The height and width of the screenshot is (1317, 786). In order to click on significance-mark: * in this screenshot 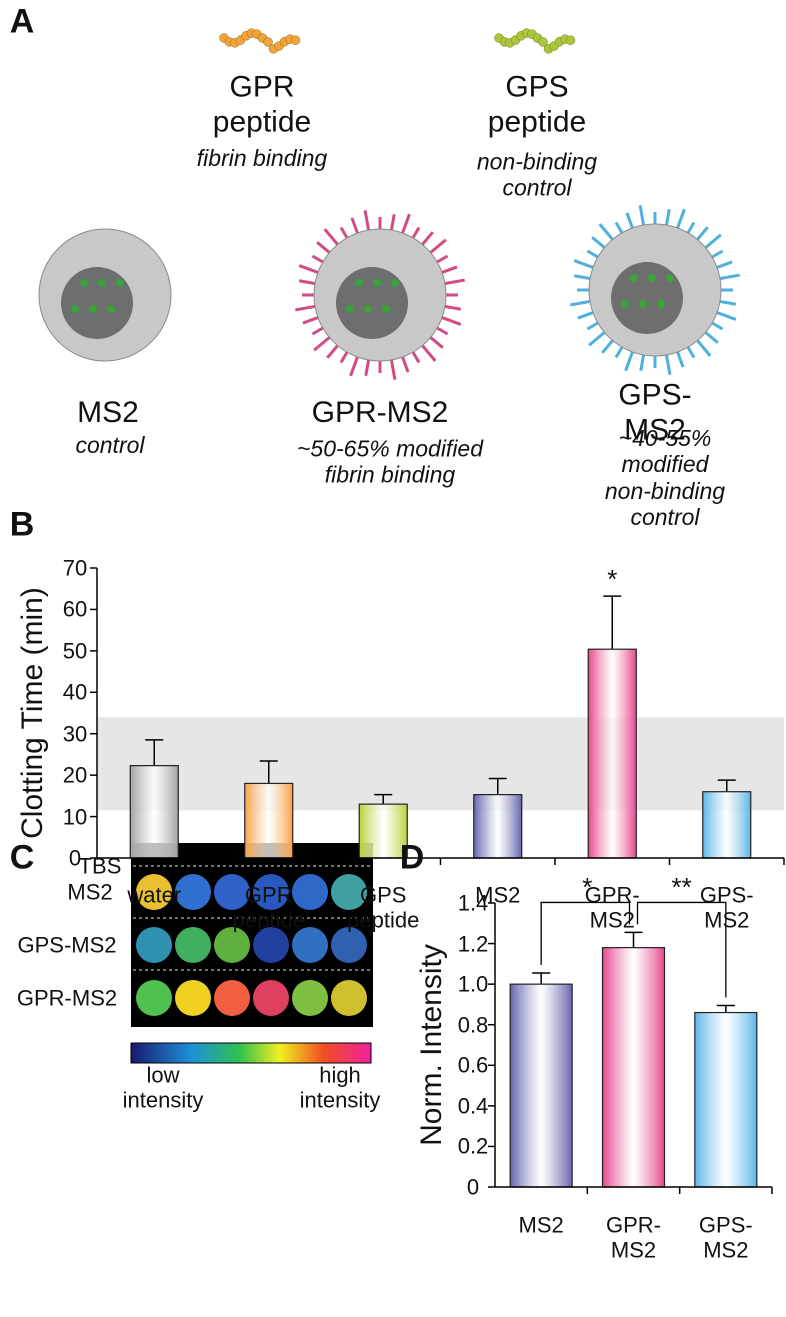, I will do `click(612, 579)`.